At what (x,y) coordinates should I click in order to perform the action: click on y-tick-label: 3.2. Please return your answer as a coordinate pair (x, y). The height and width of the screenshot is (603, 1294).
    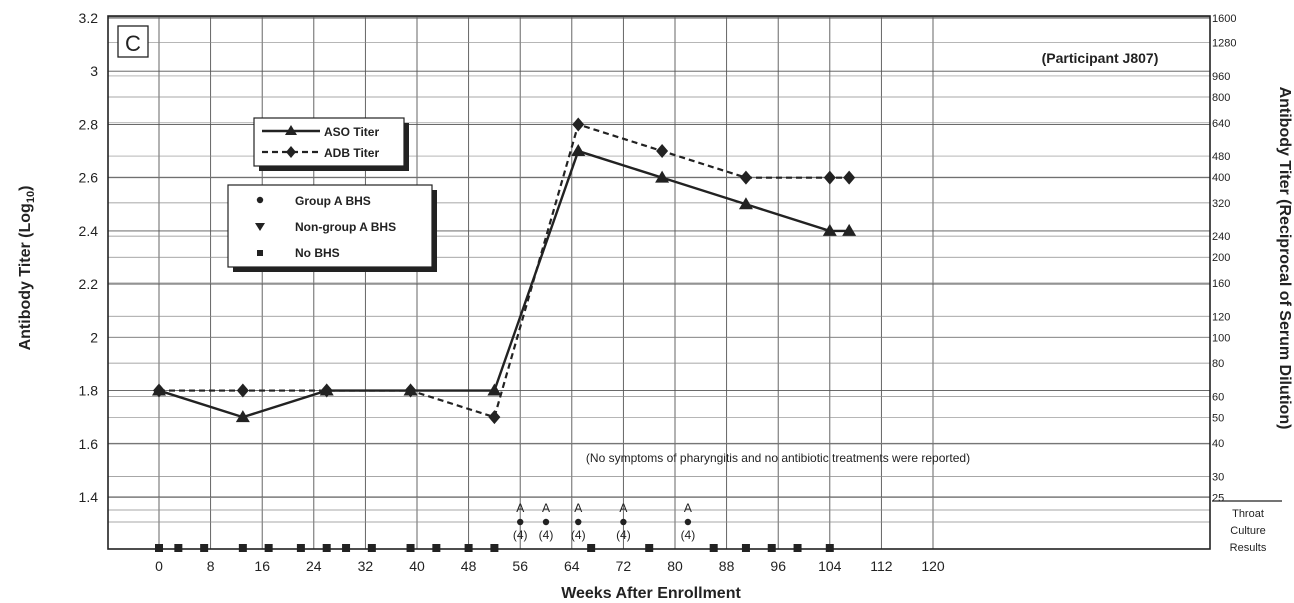
    Looking at the image, I should click on (89, 18).